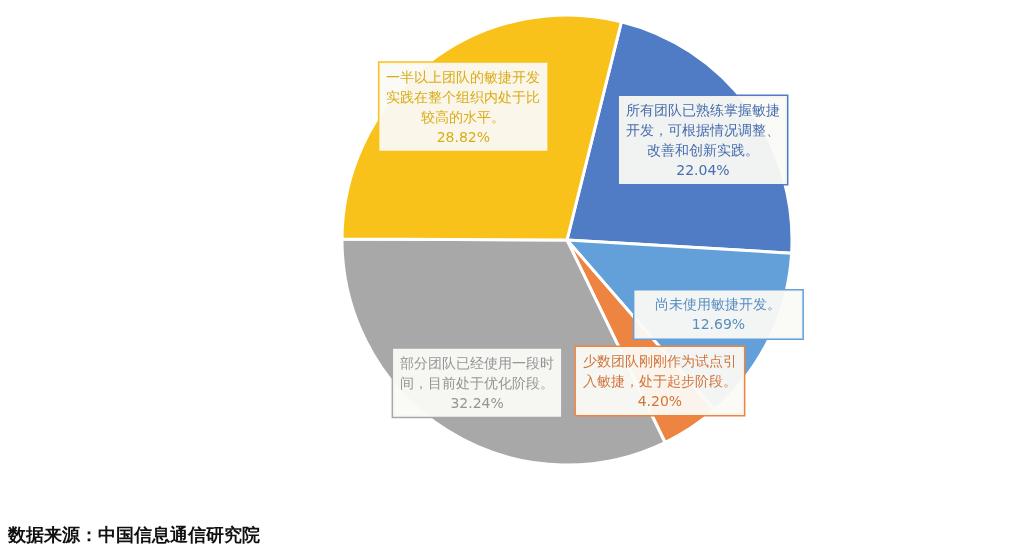 This screenshot has width=1019, height=557. What do you see at coordinates (463, 136) in the screenshot?
I see `data-label: 28.82%` at bounding box center [463, 136].